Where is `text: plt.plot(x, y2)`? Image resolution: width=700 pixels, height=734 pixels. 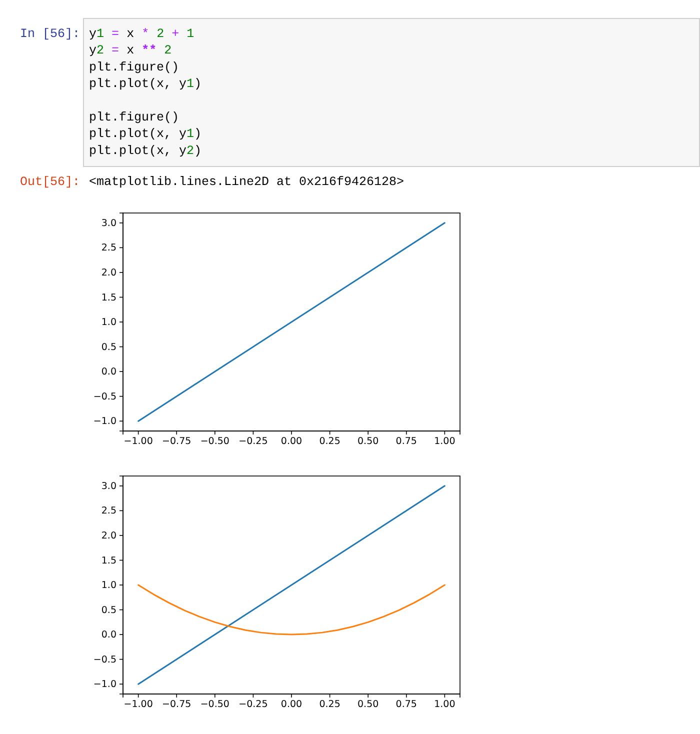
text: plt.plot(x, y2) is located at coordinates (145, 151).